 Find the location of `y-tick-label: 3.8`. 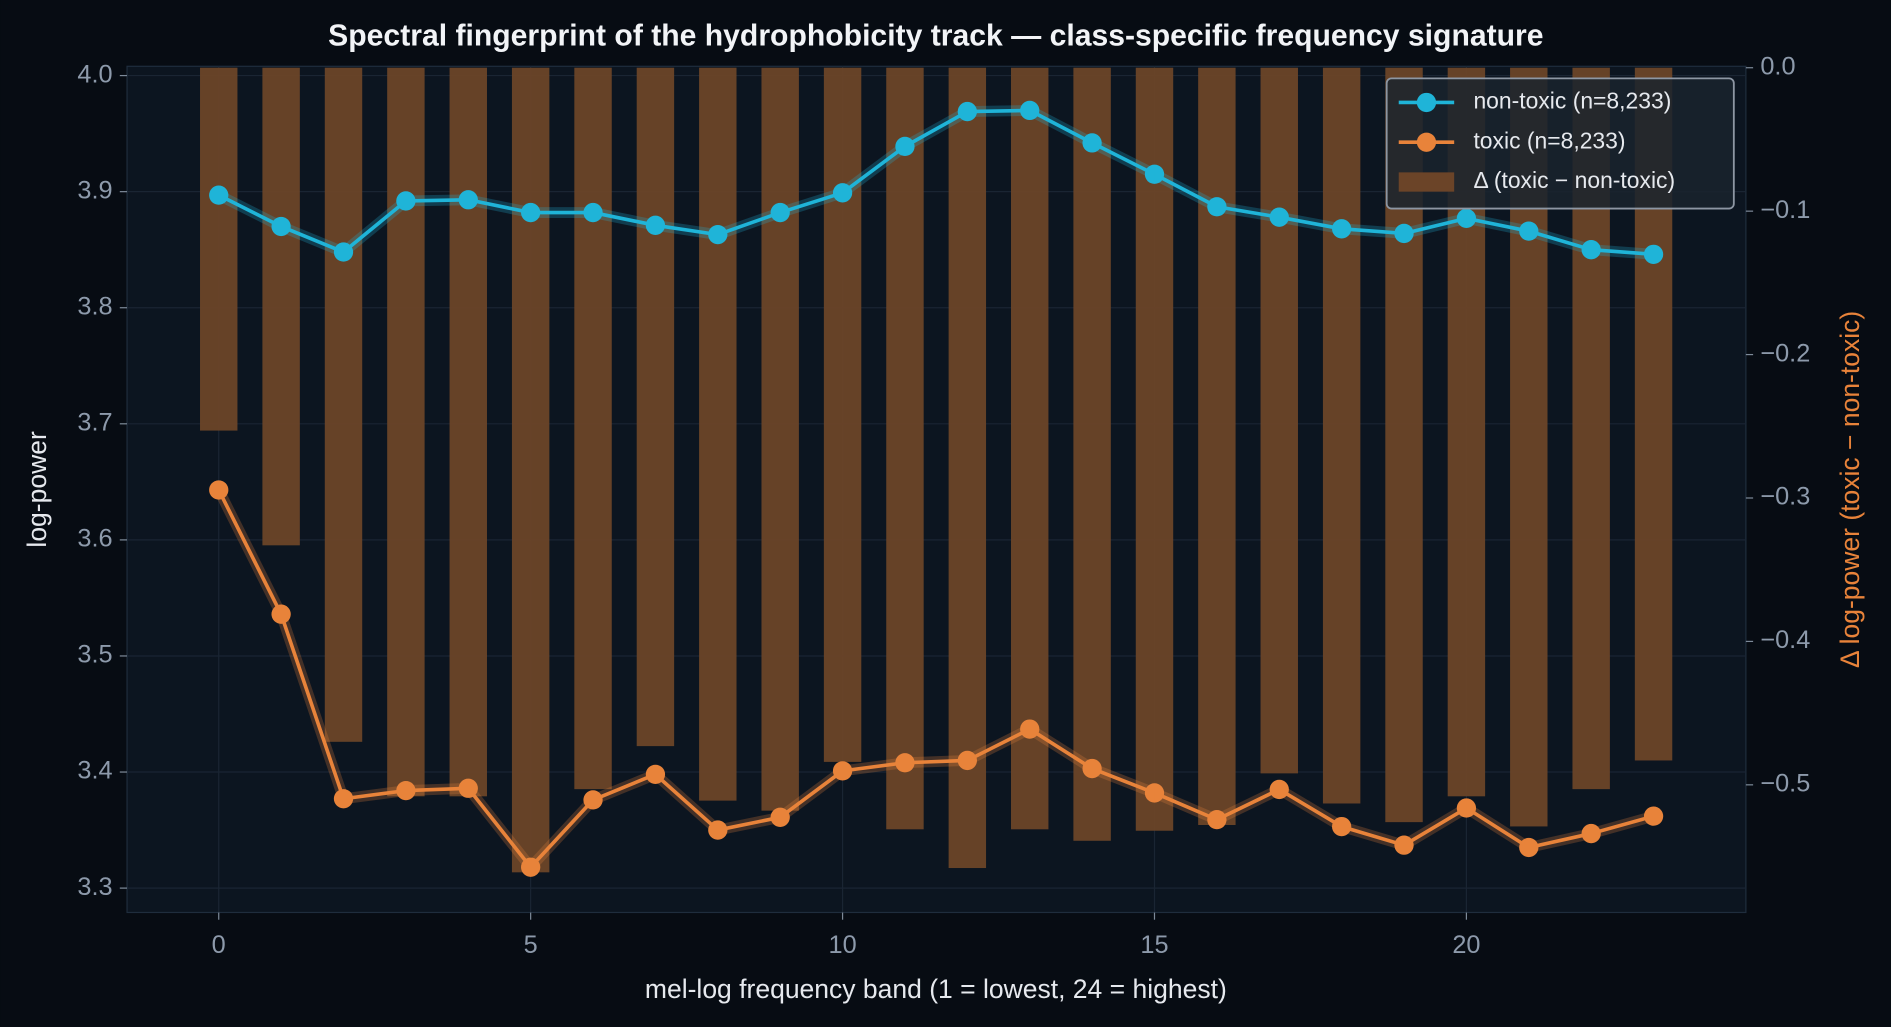

y-tick-label: 3.8 is located at coordinates (94, 306).